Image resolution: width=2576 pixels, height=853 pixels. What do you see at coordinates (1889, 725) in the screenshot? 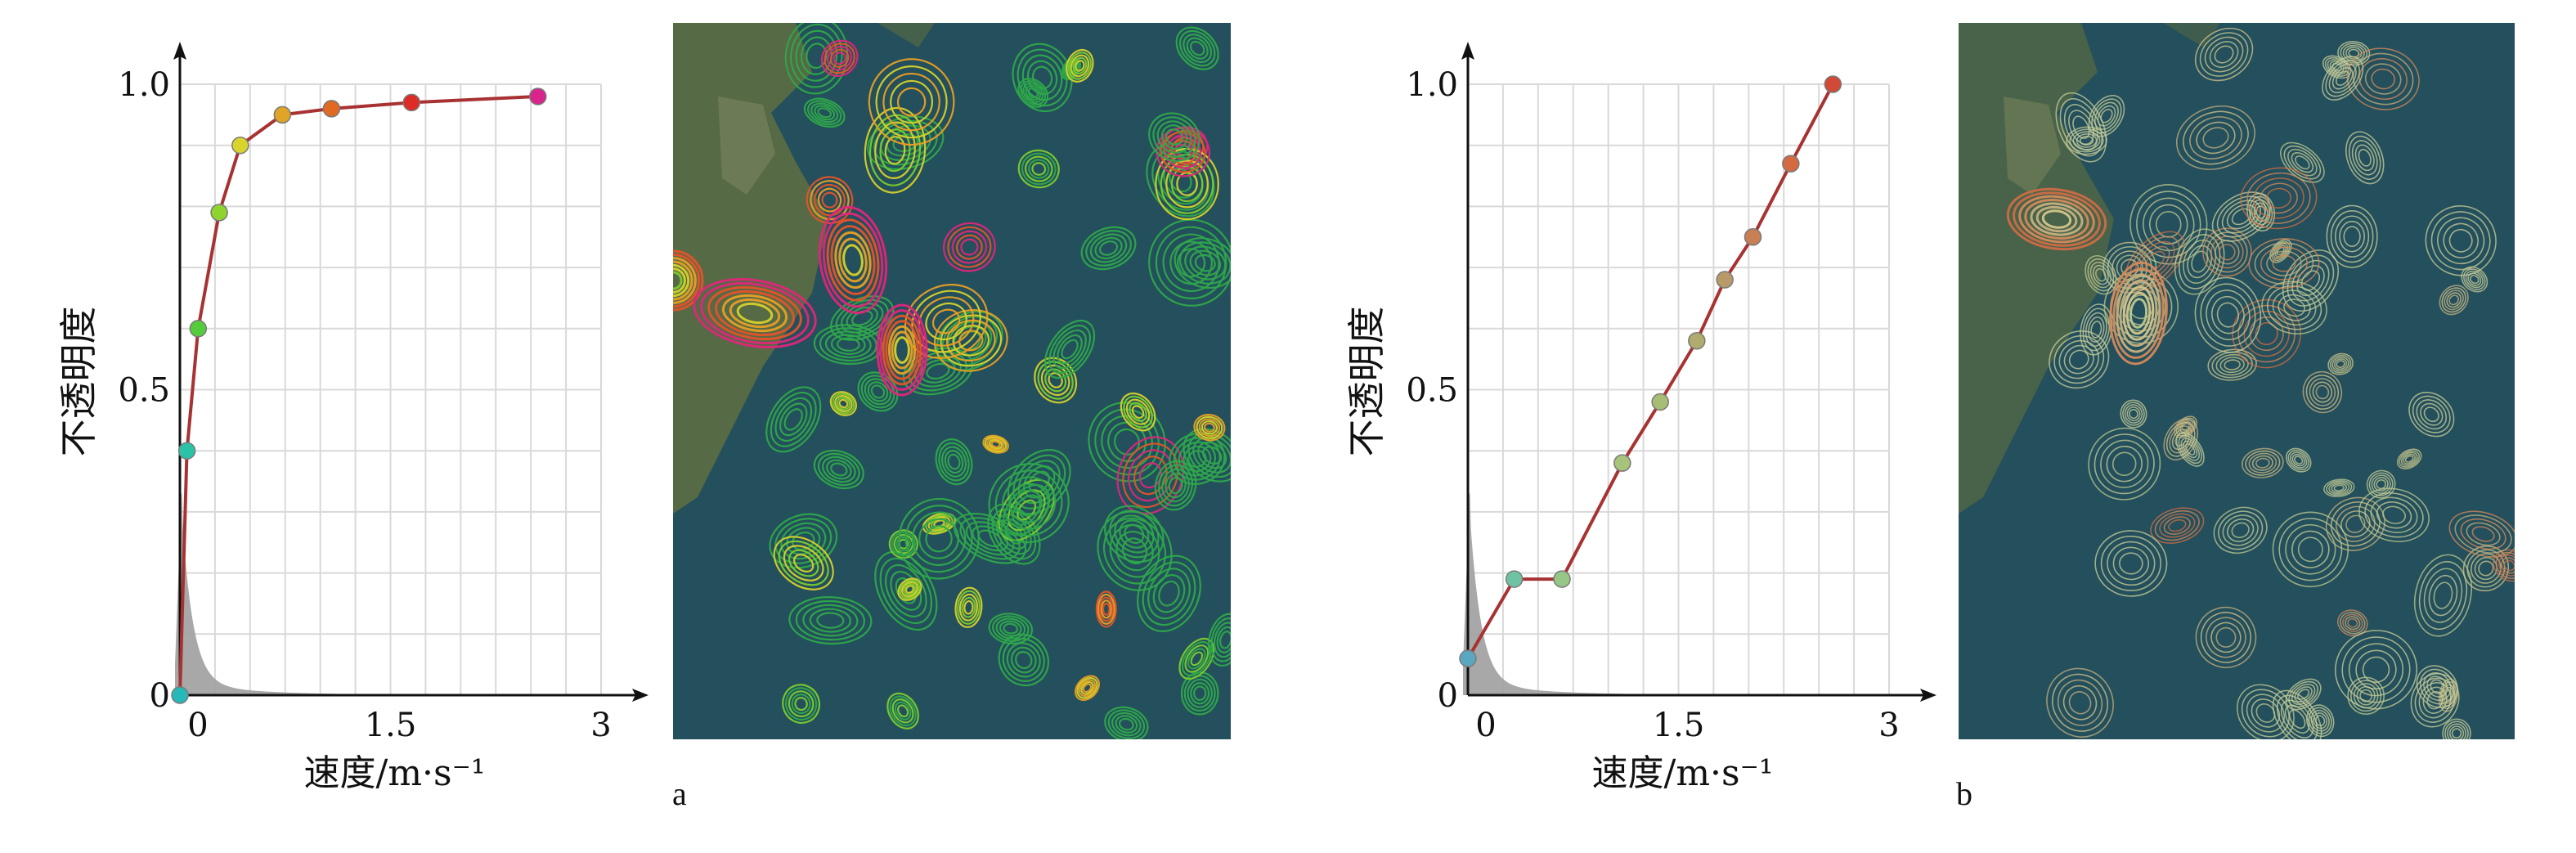
I see `x-tick-label: 3` at bounding box center [1889, 725].